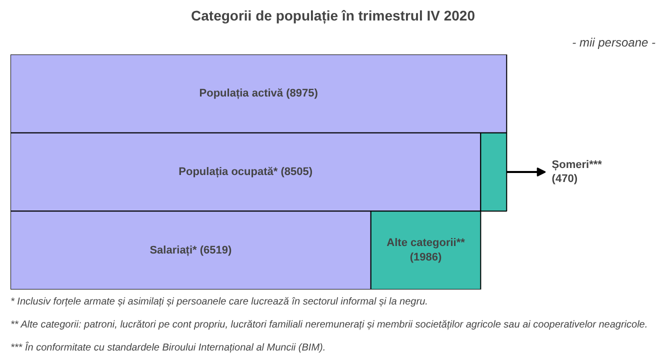 Image resolution: width=665 pixels, height=358 pixels. What do you see at coordinates (191, 250) in the screenshot?
I see `data-label: Salariați* (6519)` at bounding box center [191, 250].